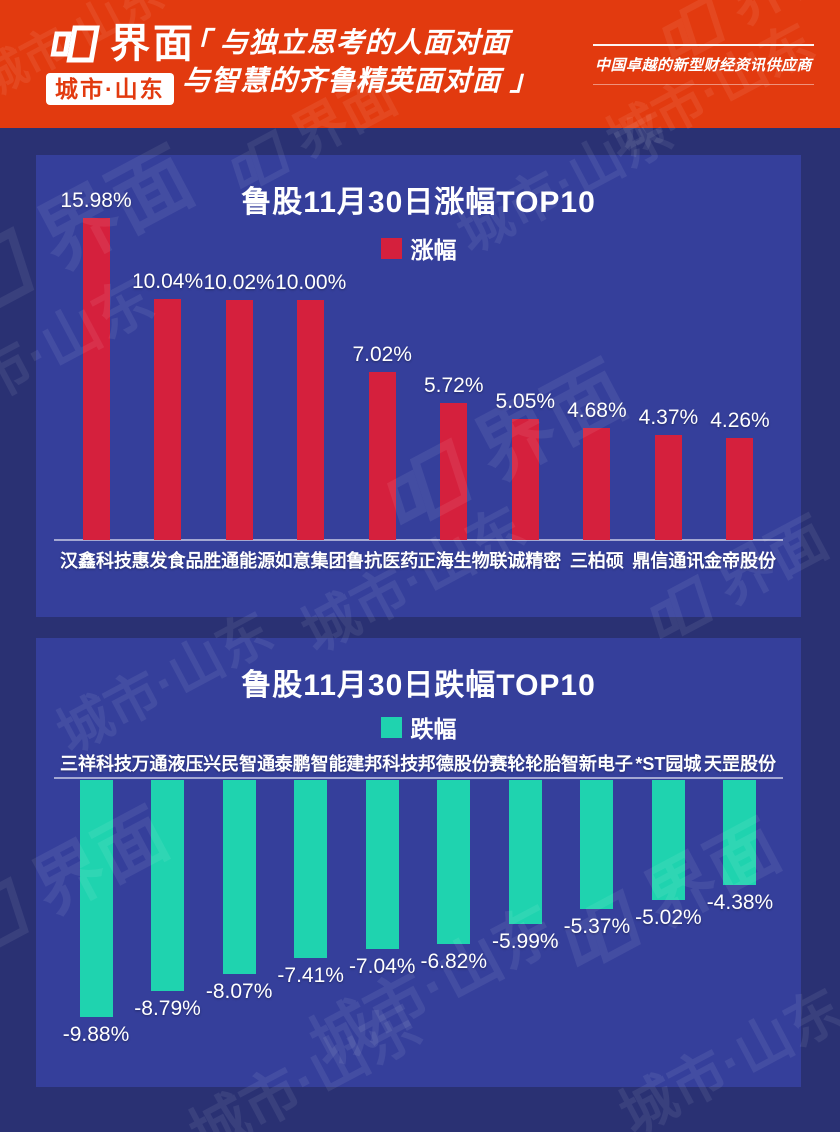  I want to click on value-label: -5.02%, so click(668, 918).